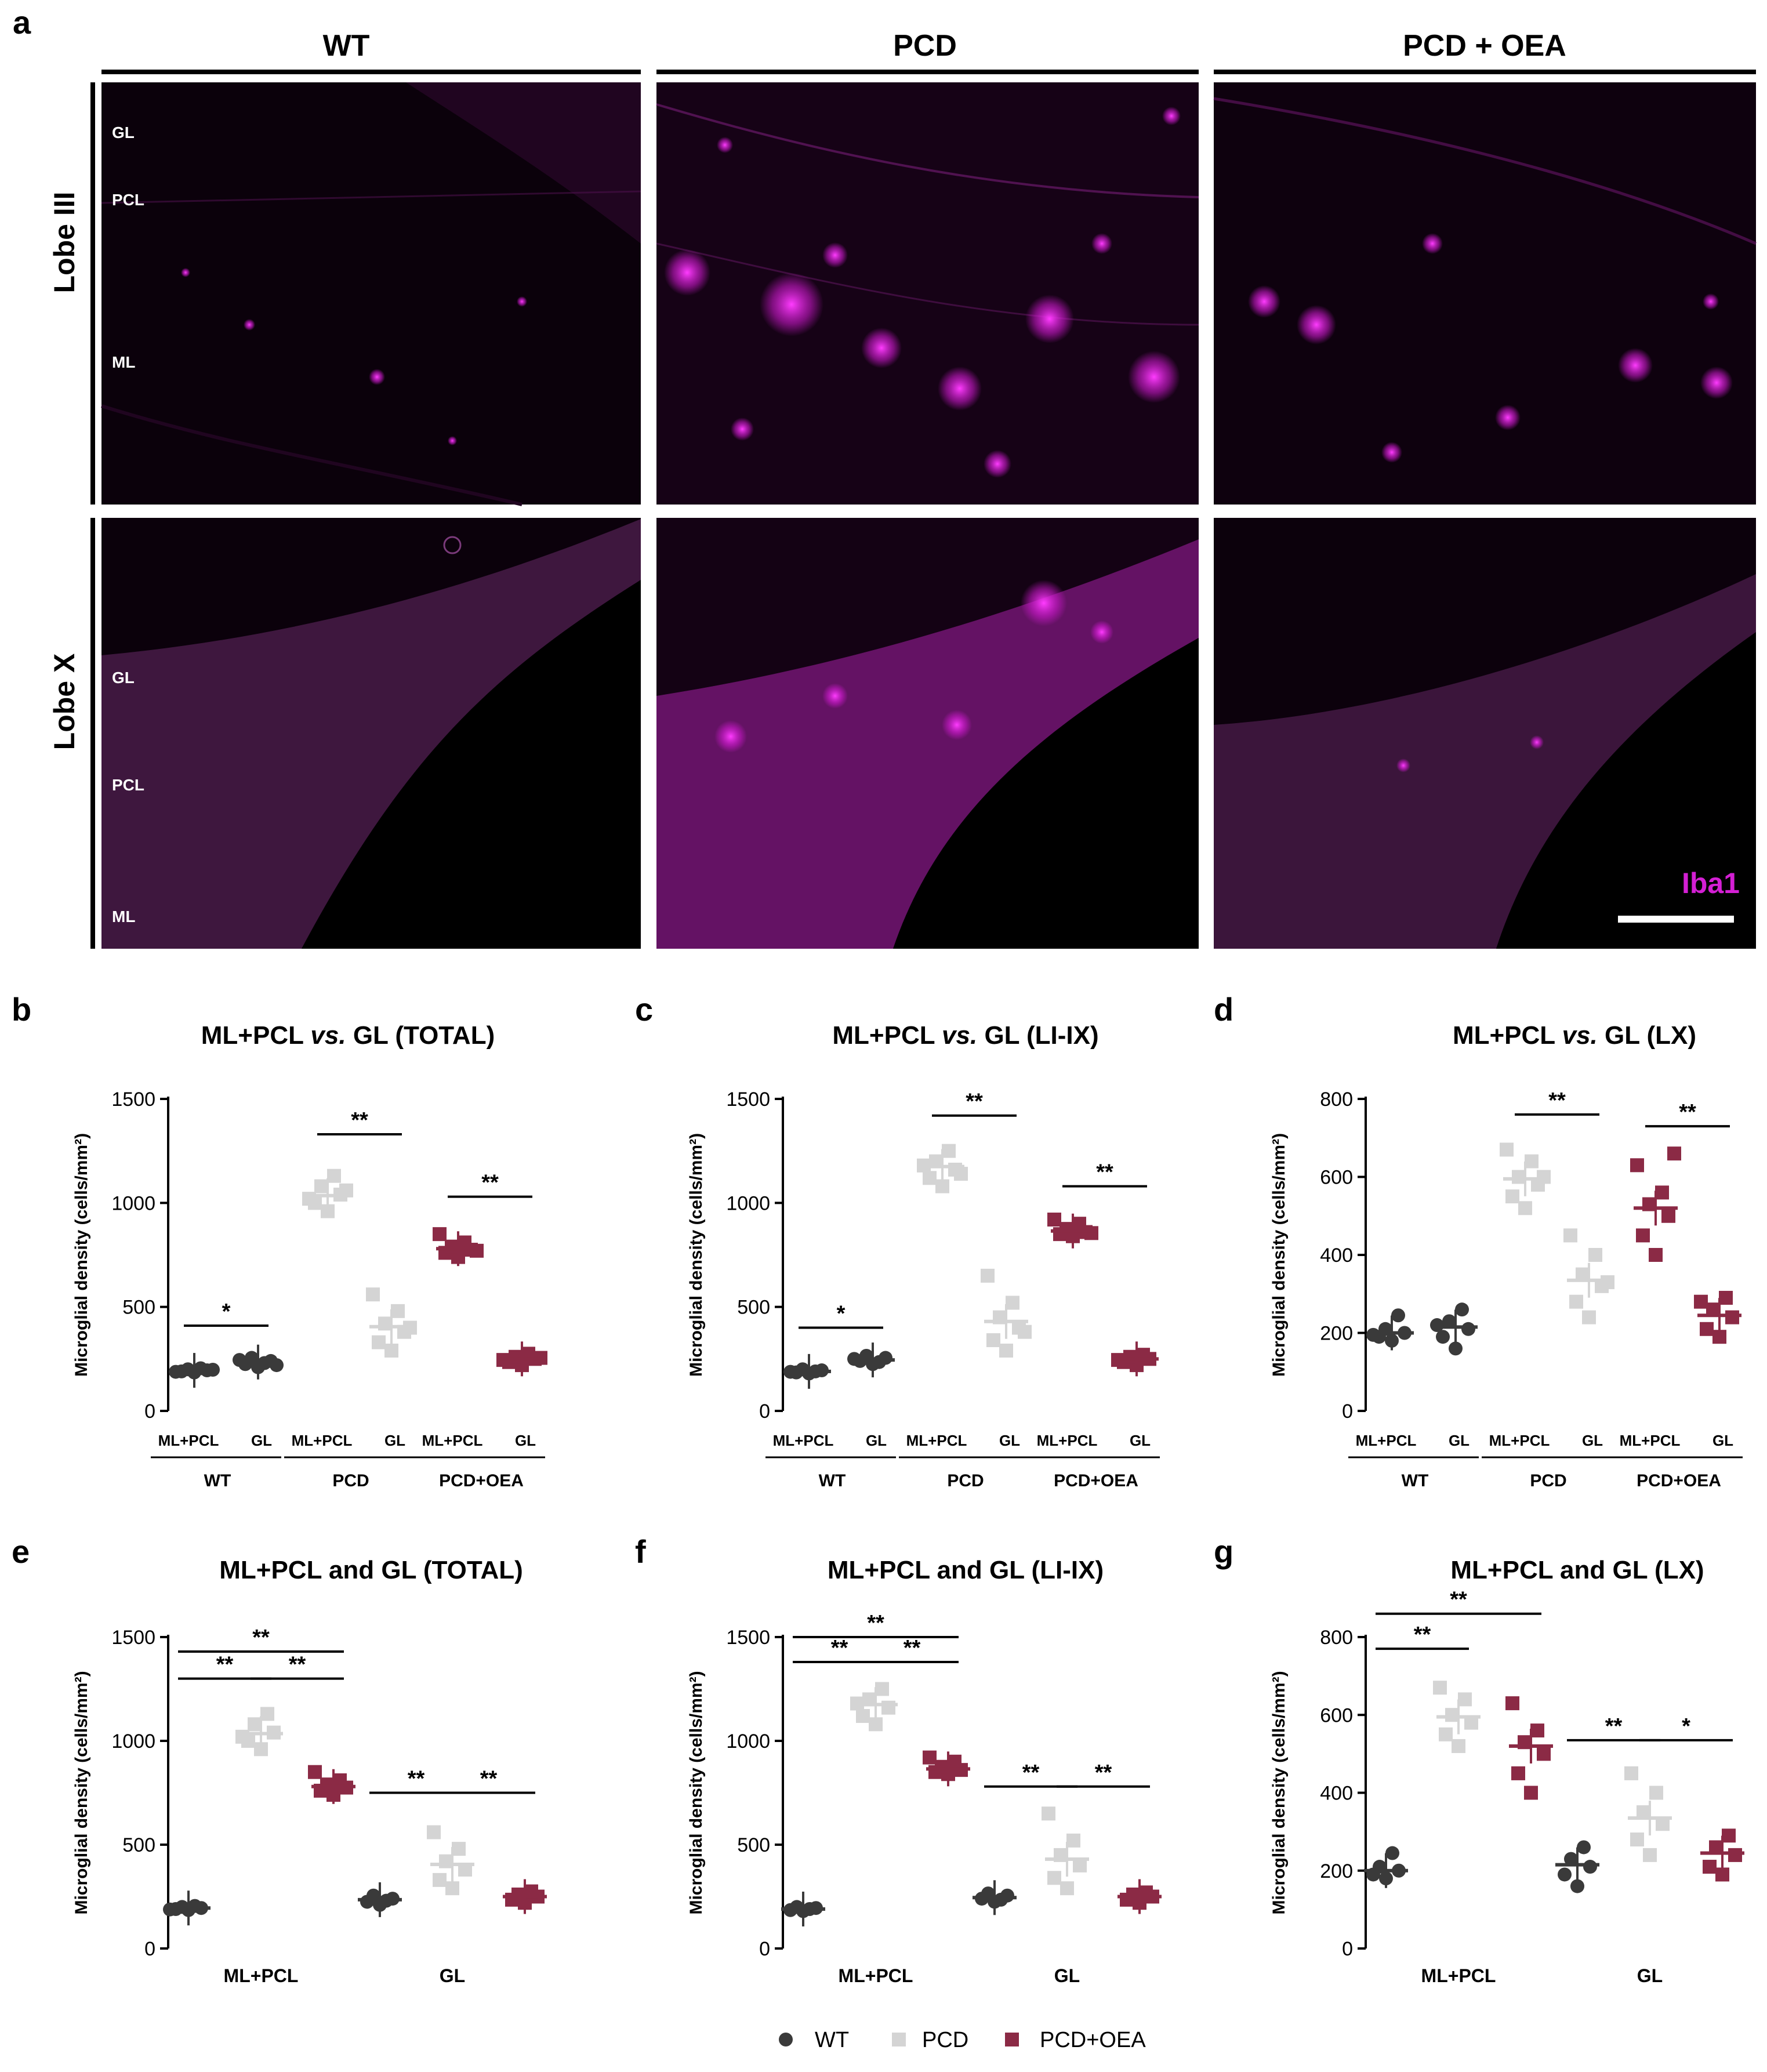  What do you see at coordinates (1336, 1794) in the screenshot?
I see `y-tick-label: 400` at bounding box center [1336, 1794].